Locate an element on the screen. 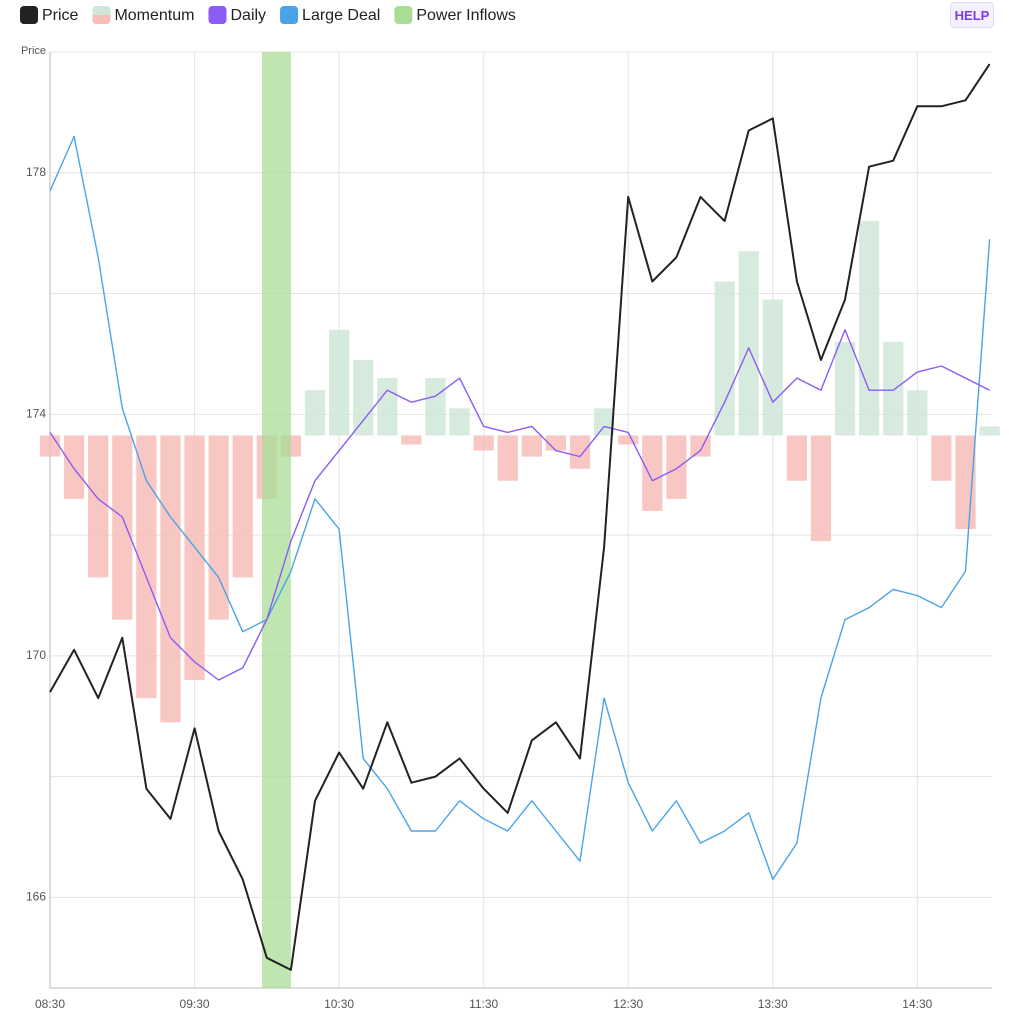 The width and height of the screenshot is (1009, 1024). y-tick-label: 178 is located at coordinates (36, 172).